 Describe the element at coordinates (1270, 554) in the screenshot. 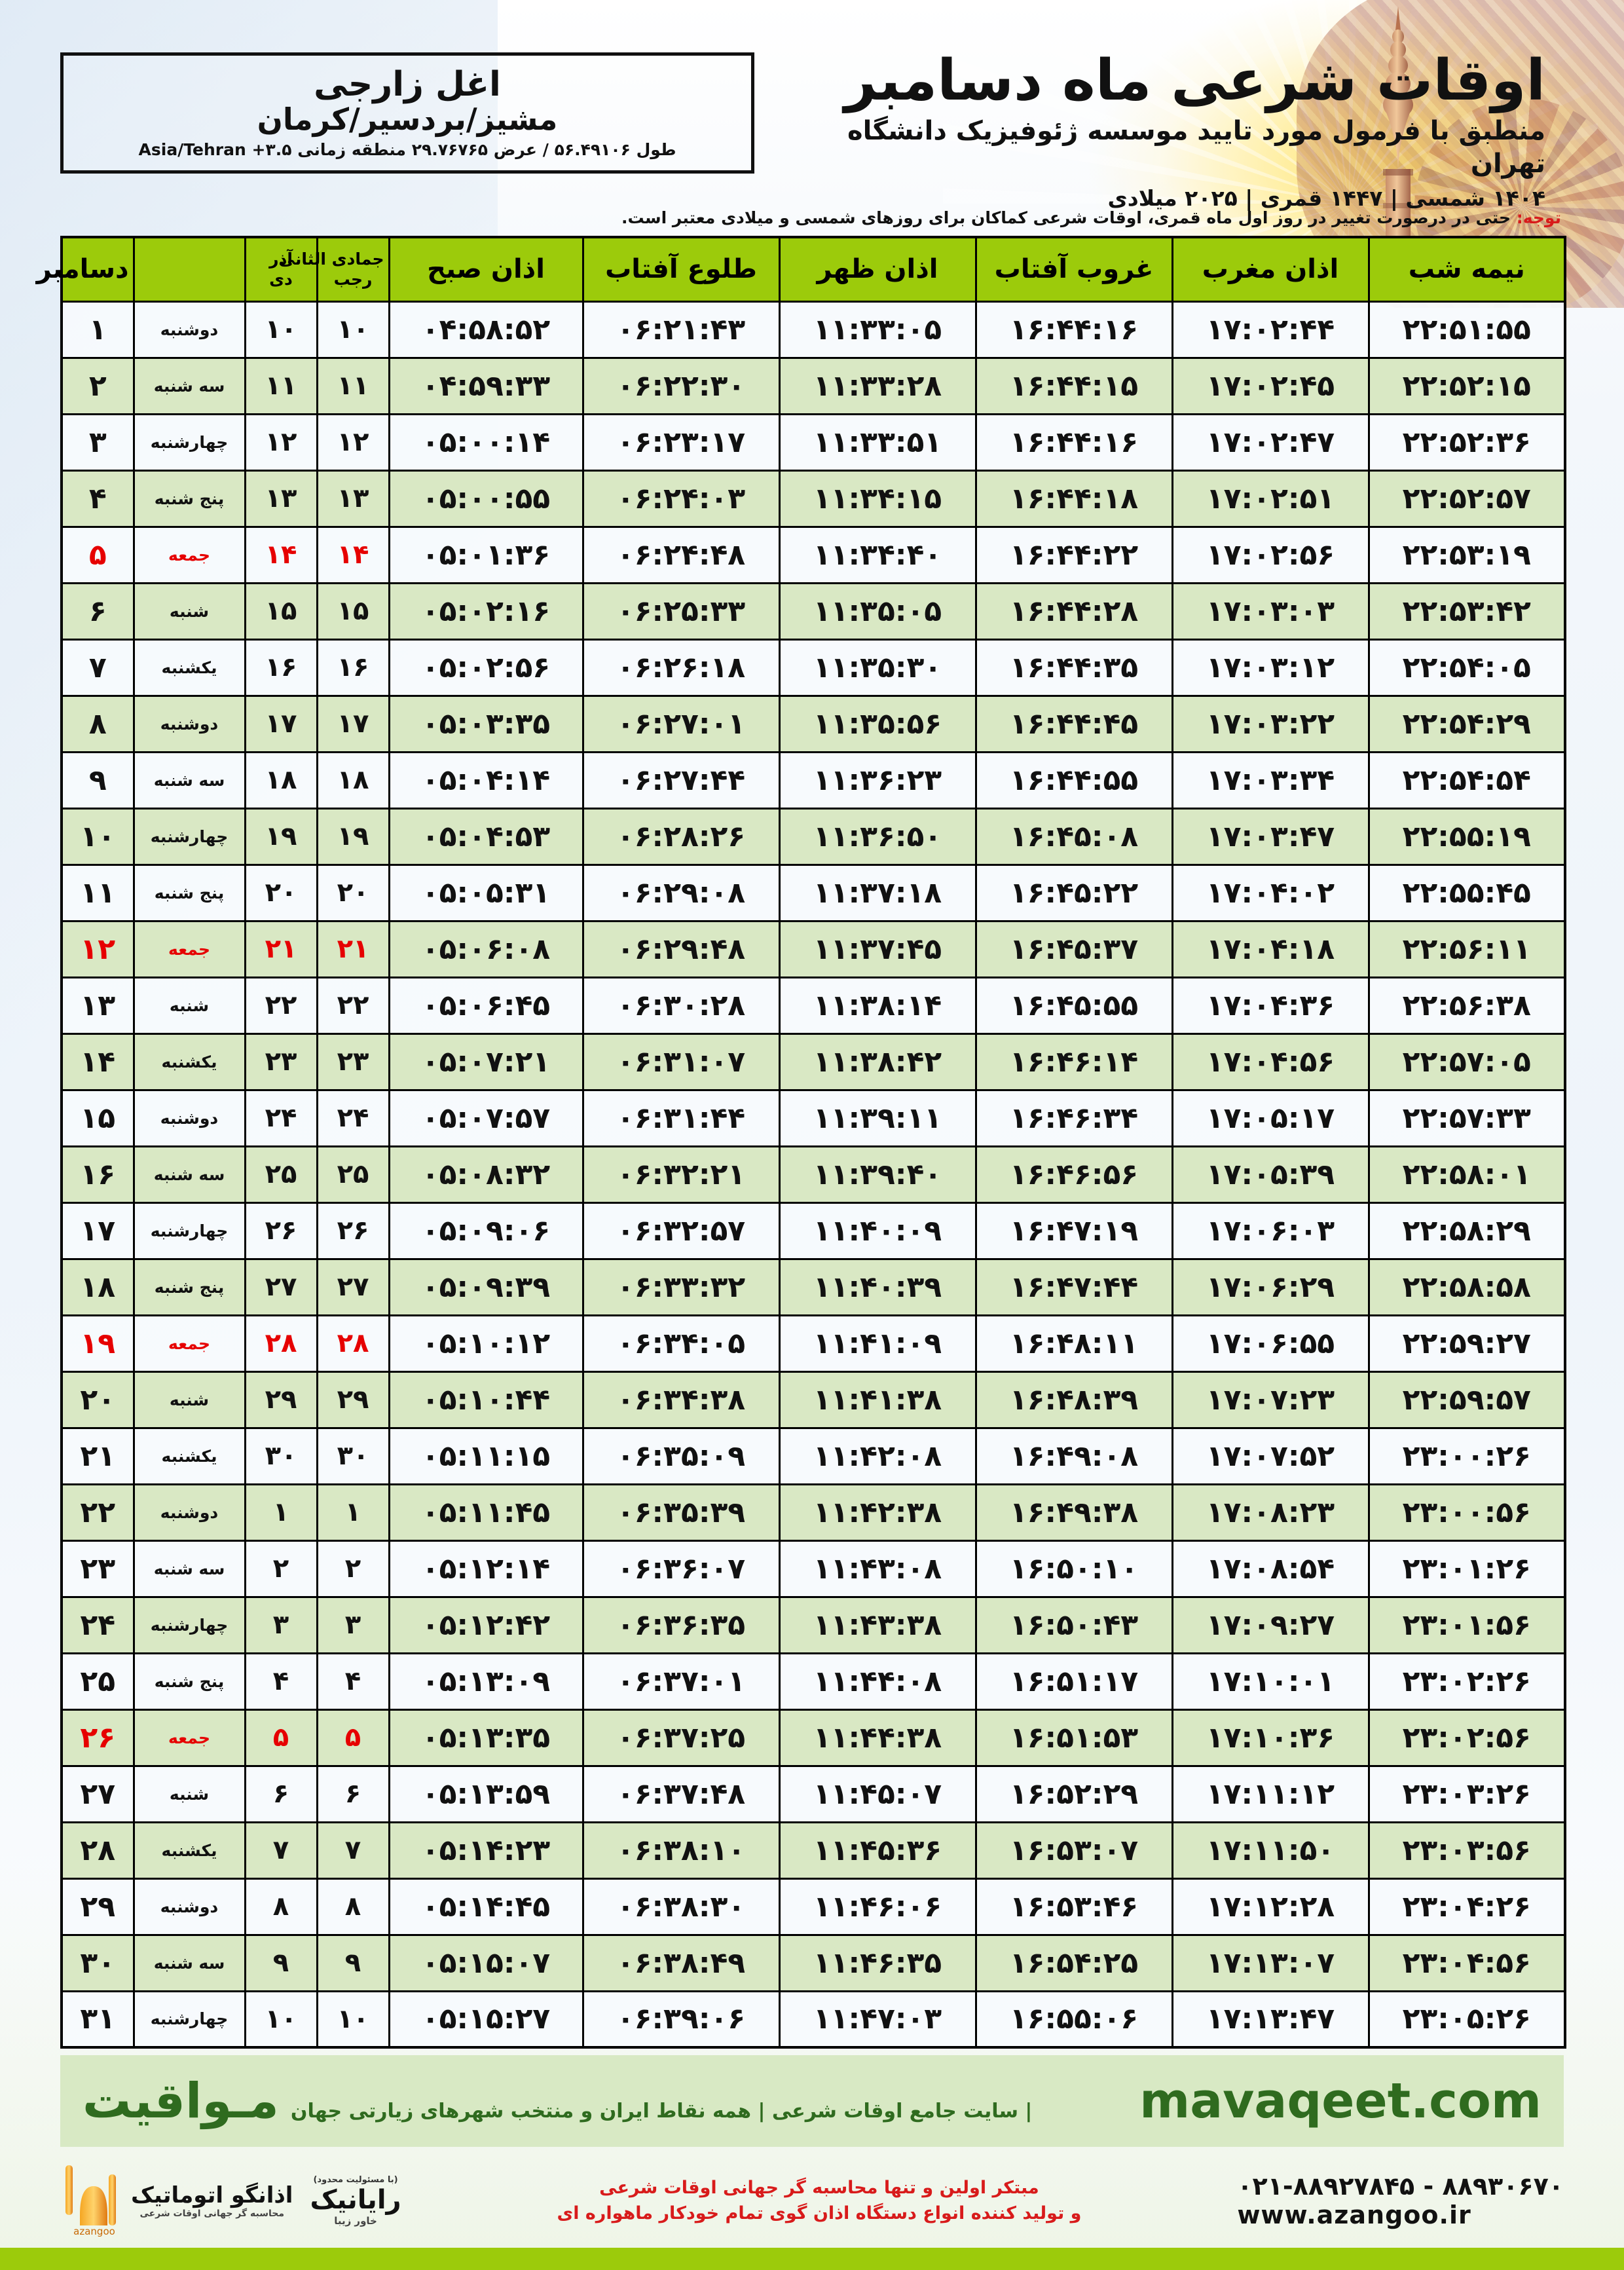

I see `cell-maghrib: ۱۷:۰۲:۵۶` at that location.